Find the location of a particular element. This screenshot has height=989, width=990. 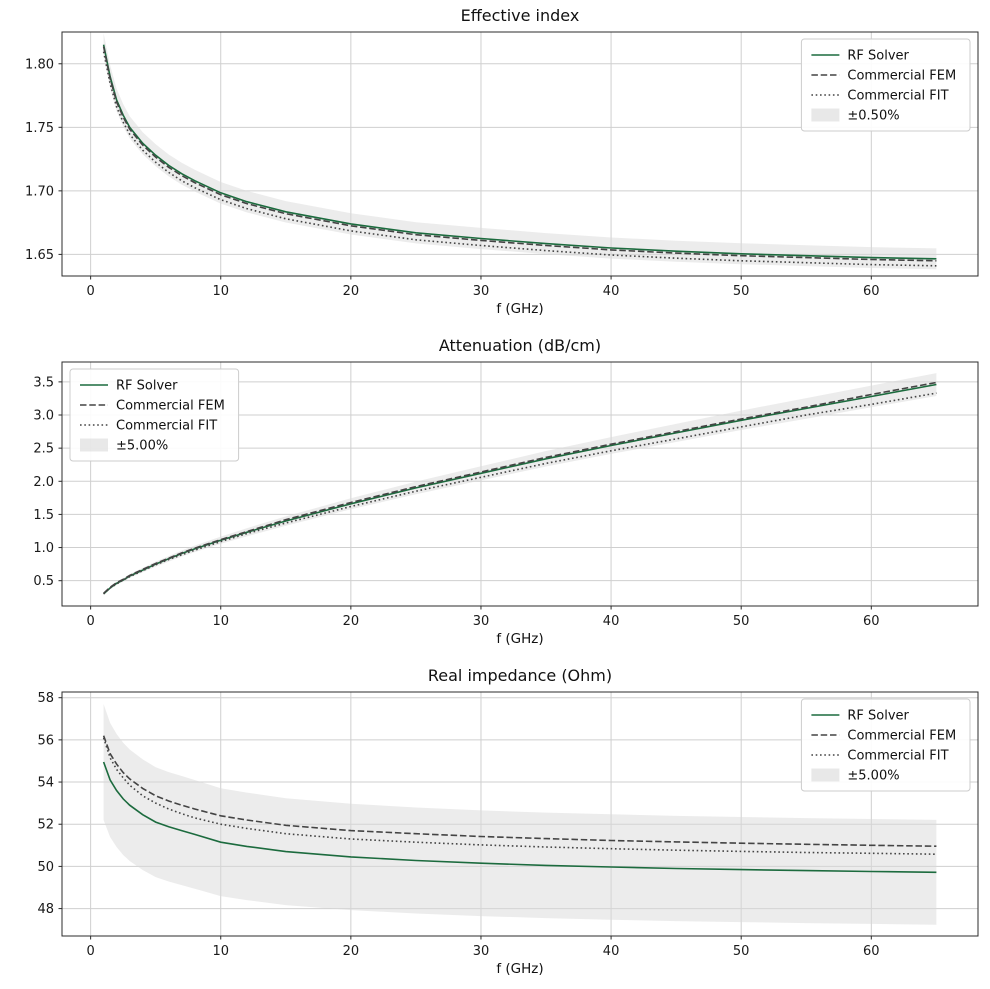

y-tick-label: 56 is located at coordinates (45, 740).